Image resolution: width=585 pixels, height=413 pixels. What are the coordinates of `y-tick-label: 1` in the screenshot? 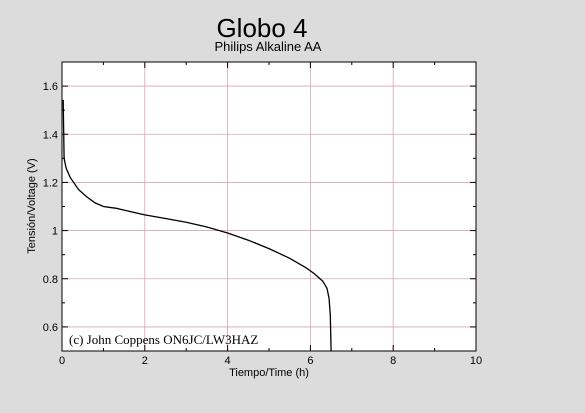 It's located at (55, 232).